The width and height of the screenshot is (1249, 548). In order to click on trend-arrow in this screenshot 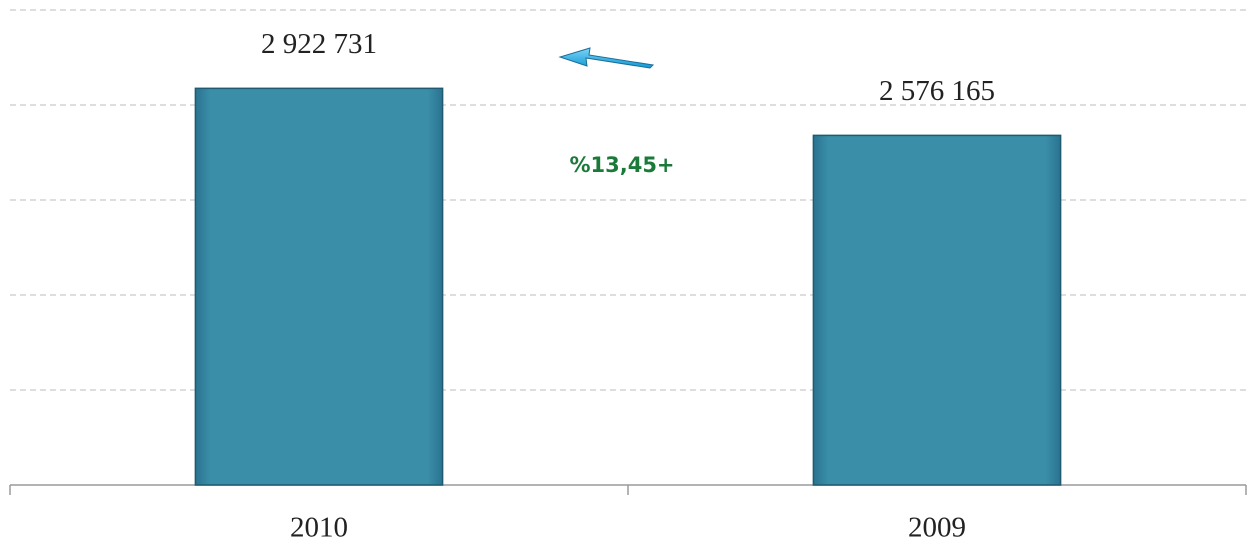, I will do `click(606, 58)`.